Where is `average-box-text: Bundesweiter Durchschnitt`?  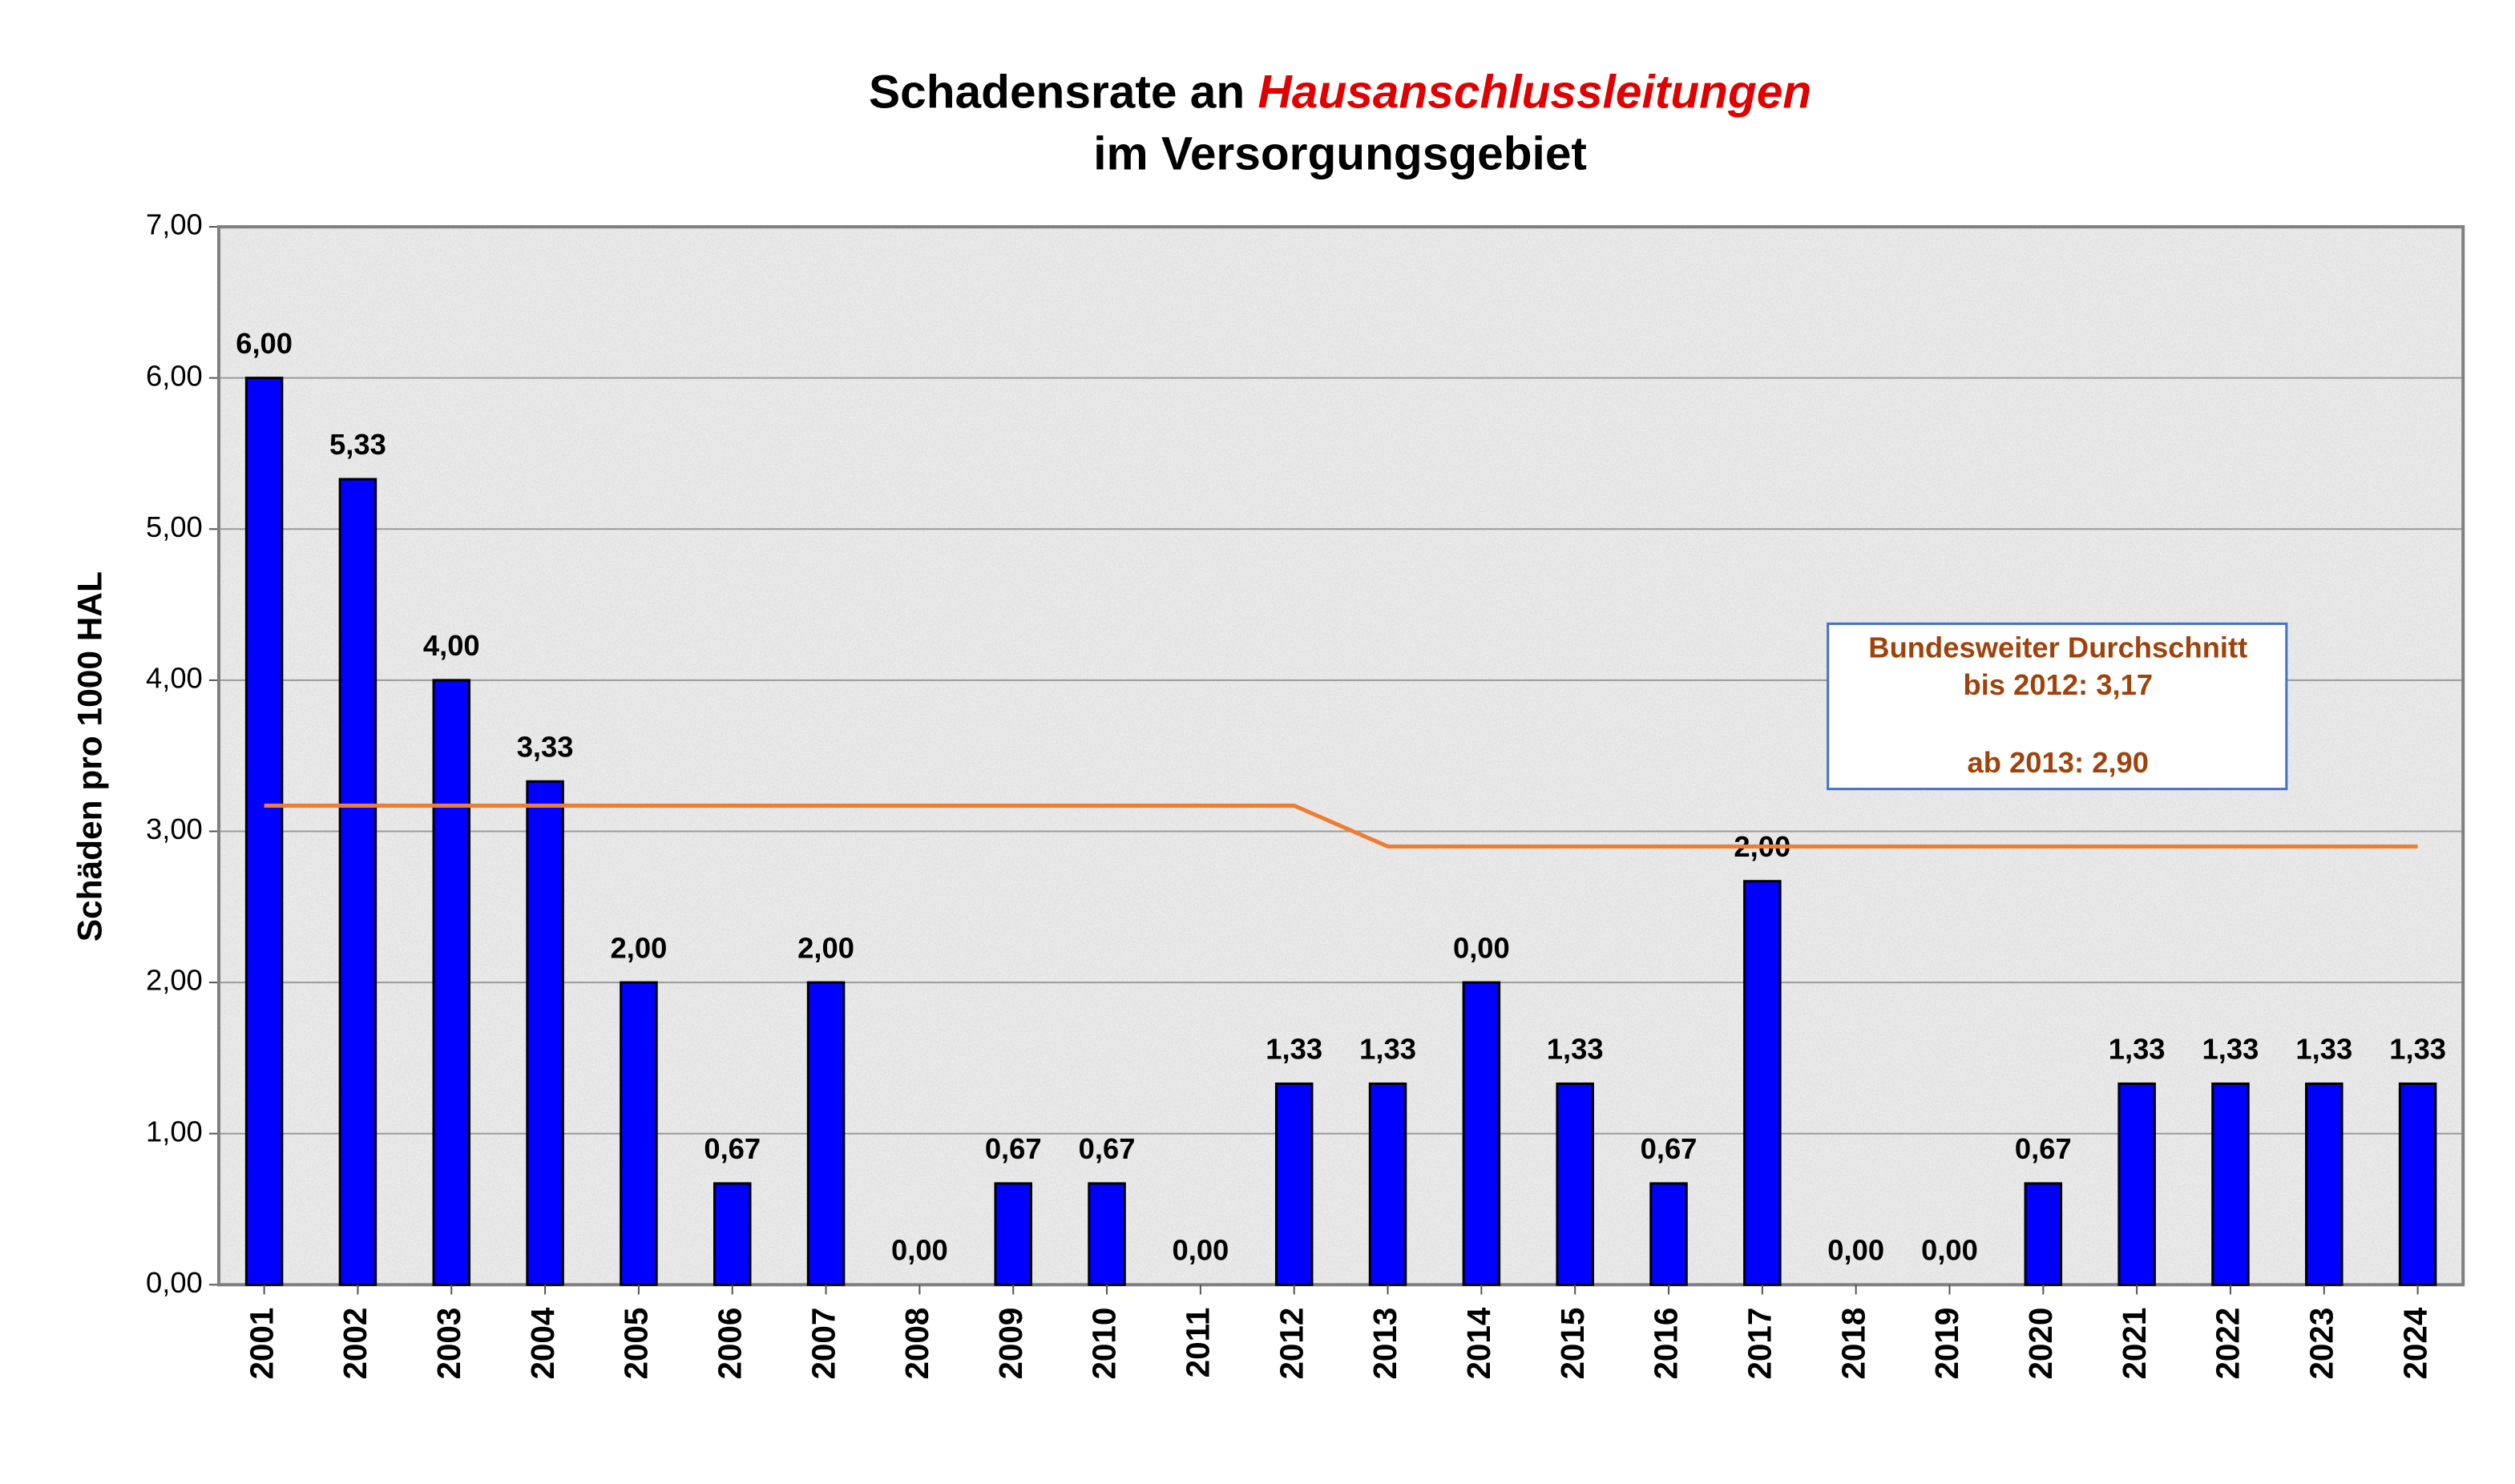
average-box-text: Bundesweiter Durchschnitt is located at coordinates (2057, 647).